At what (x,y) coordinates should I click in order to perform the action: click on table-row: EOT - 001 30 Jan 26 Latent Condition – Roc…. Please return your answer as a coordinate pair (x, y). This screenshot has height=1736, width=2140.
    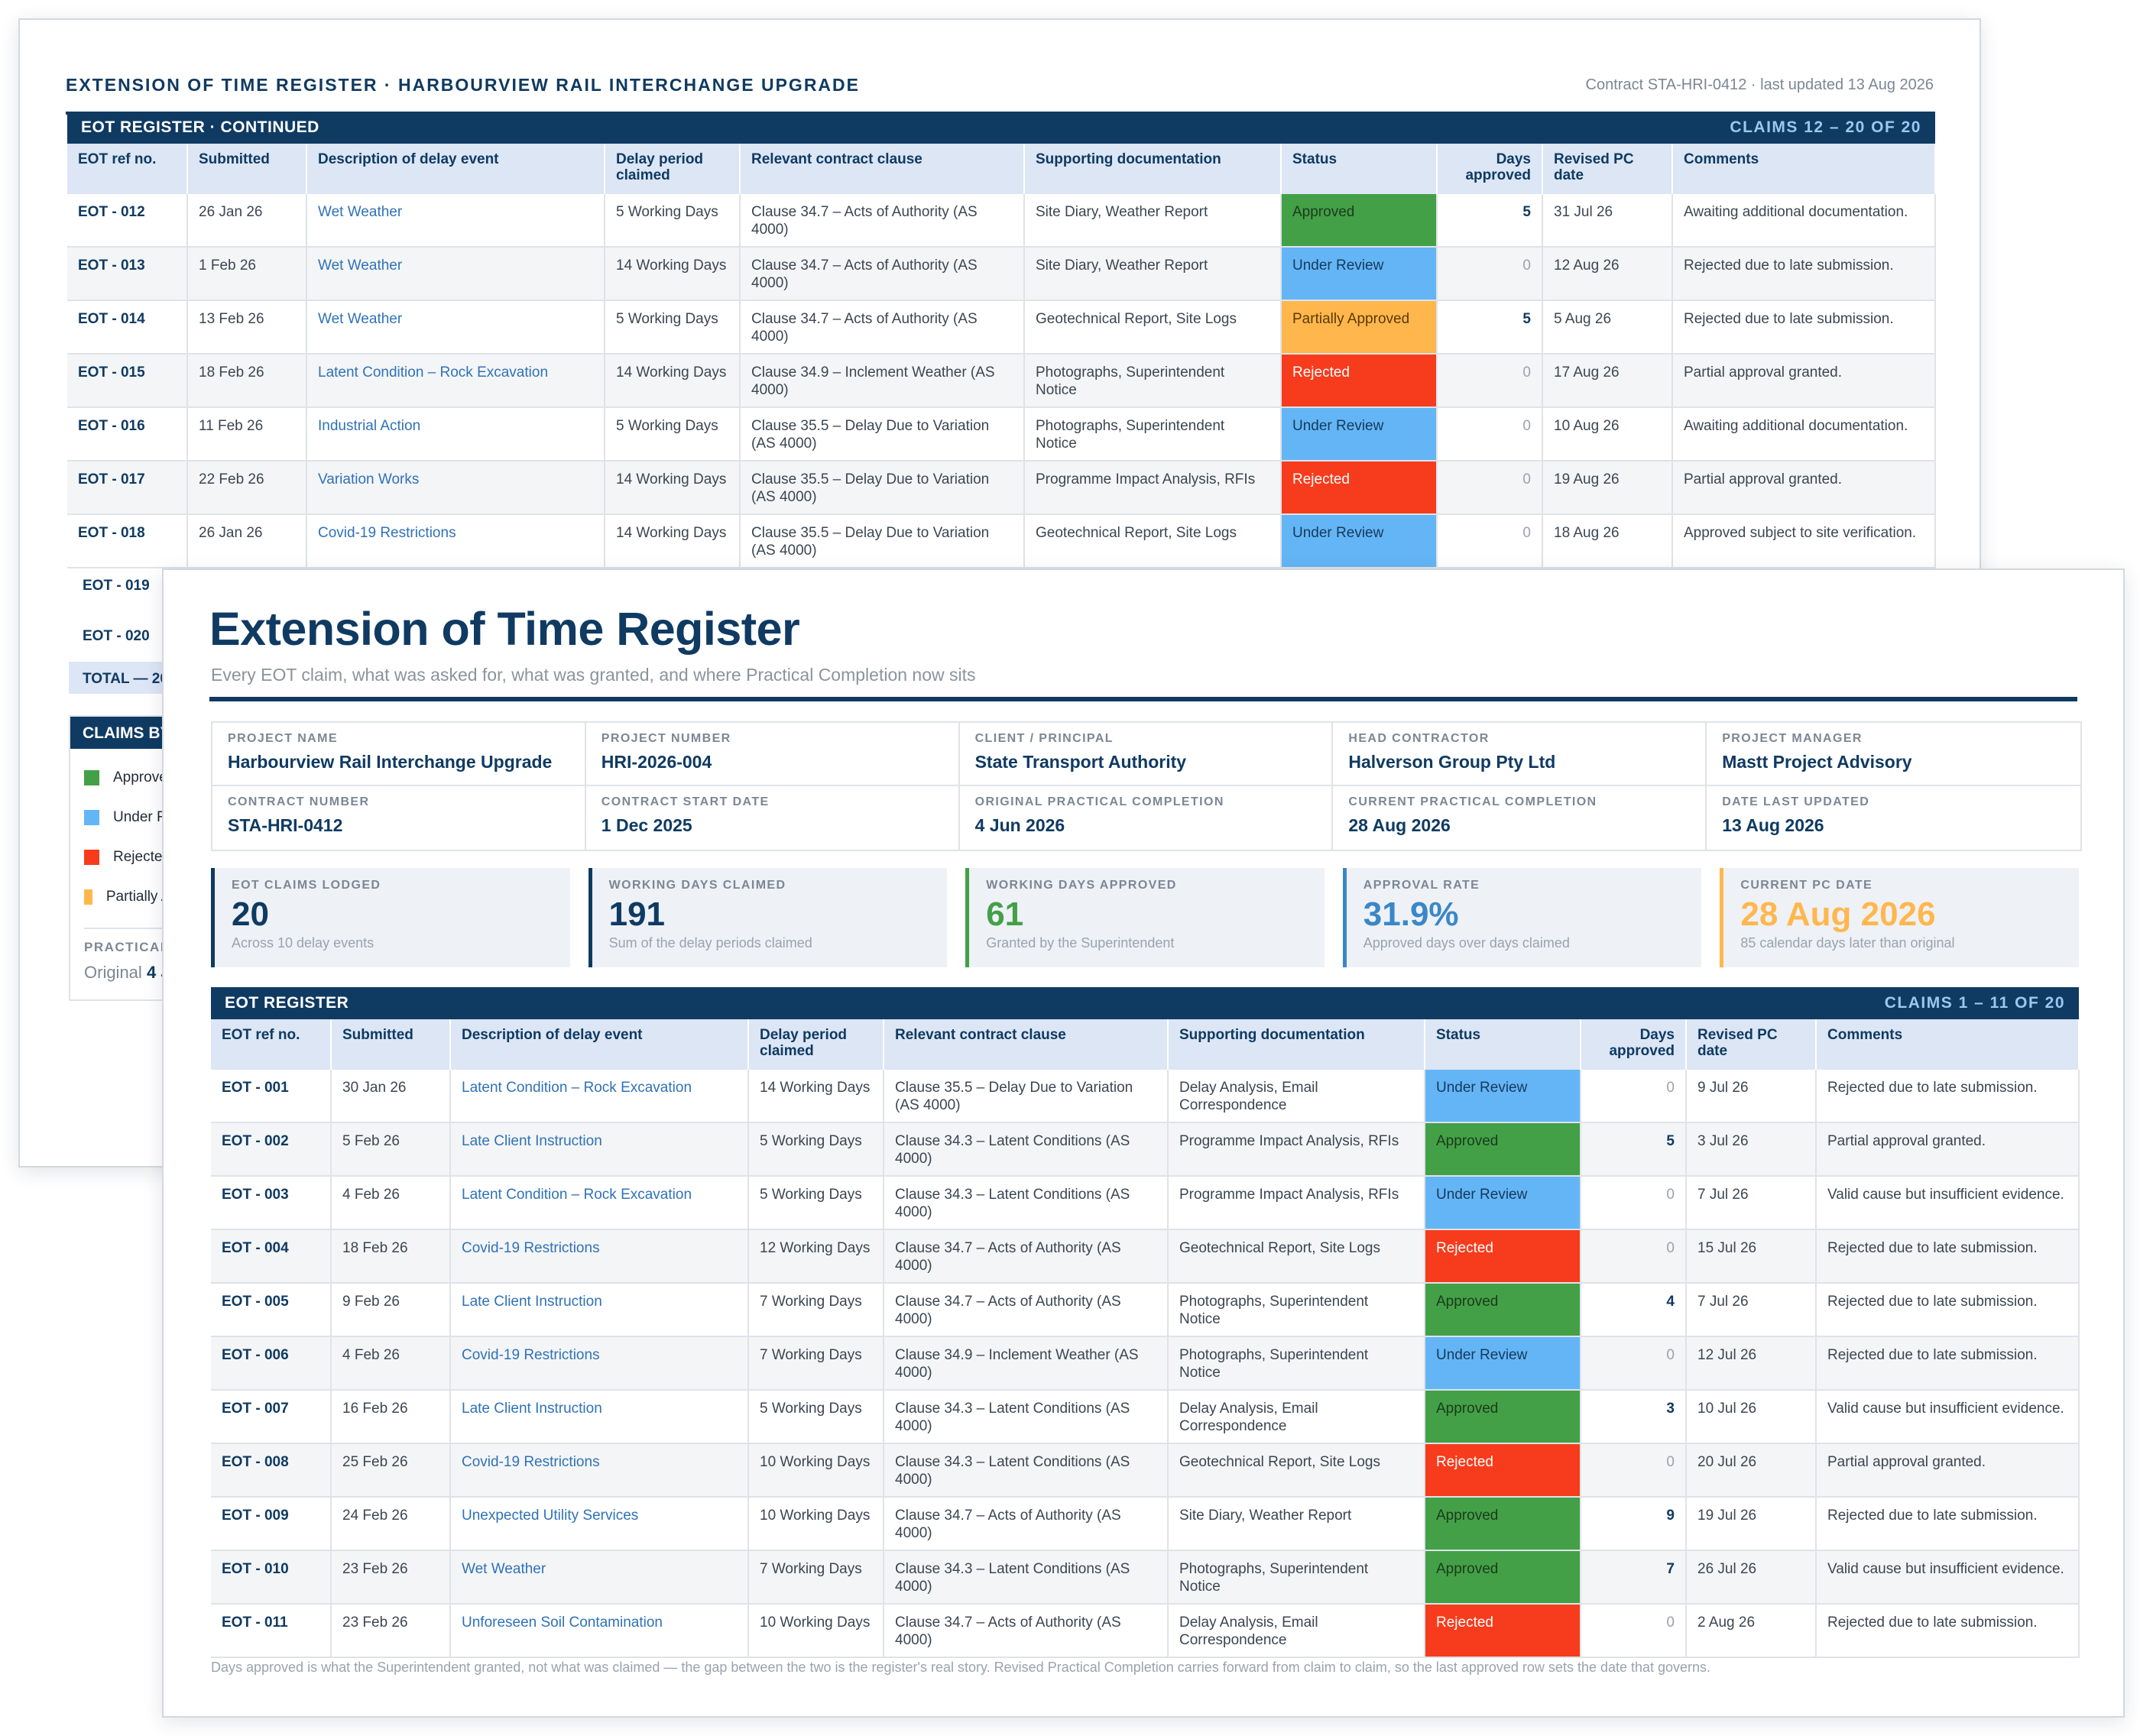
    Looking at the image, I should click on (1145, 1096).